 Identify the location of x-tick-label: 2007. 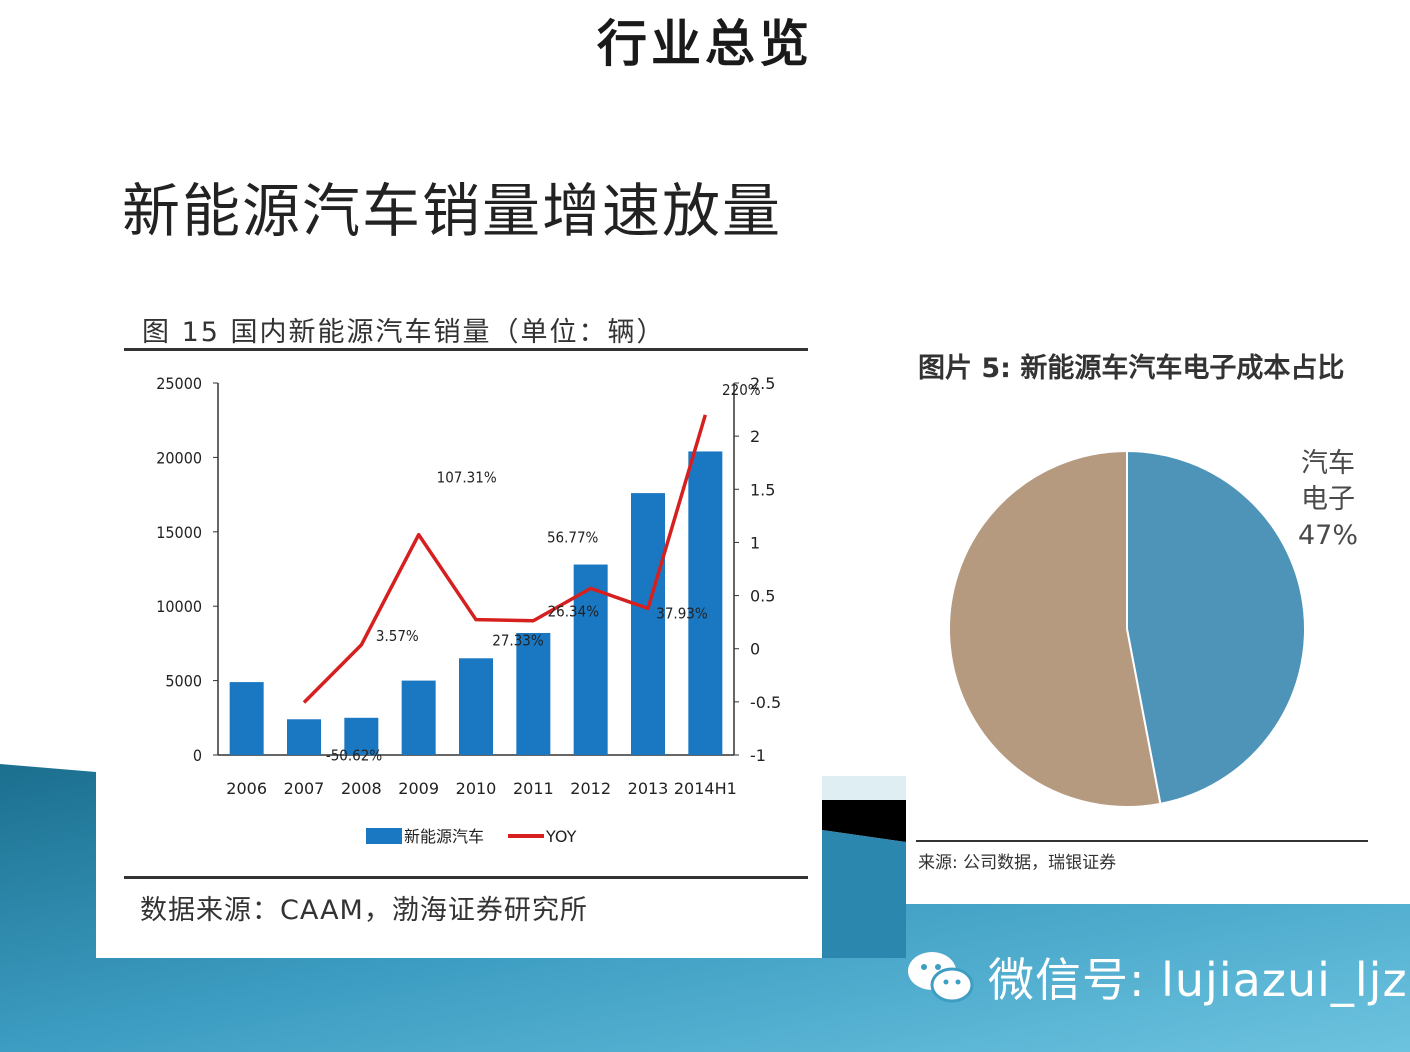
(304, 788).